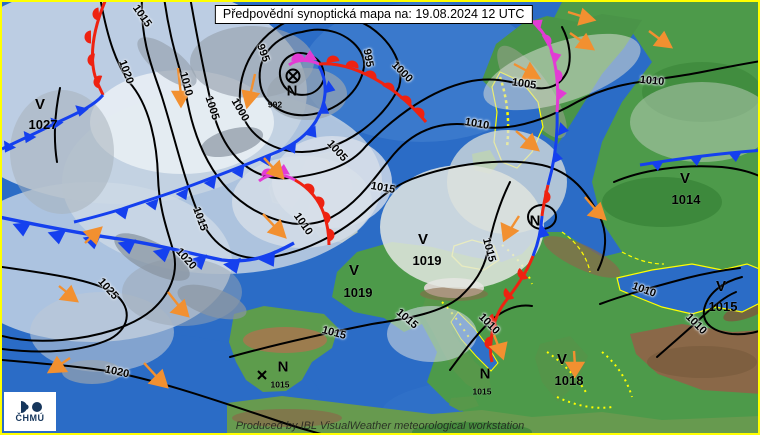 This screenshot has height=435, width=760. What do you see at coordinates (293, 76) in the screenshot?
I see `low-center-cross-icon` at bounding box center [293, 76].